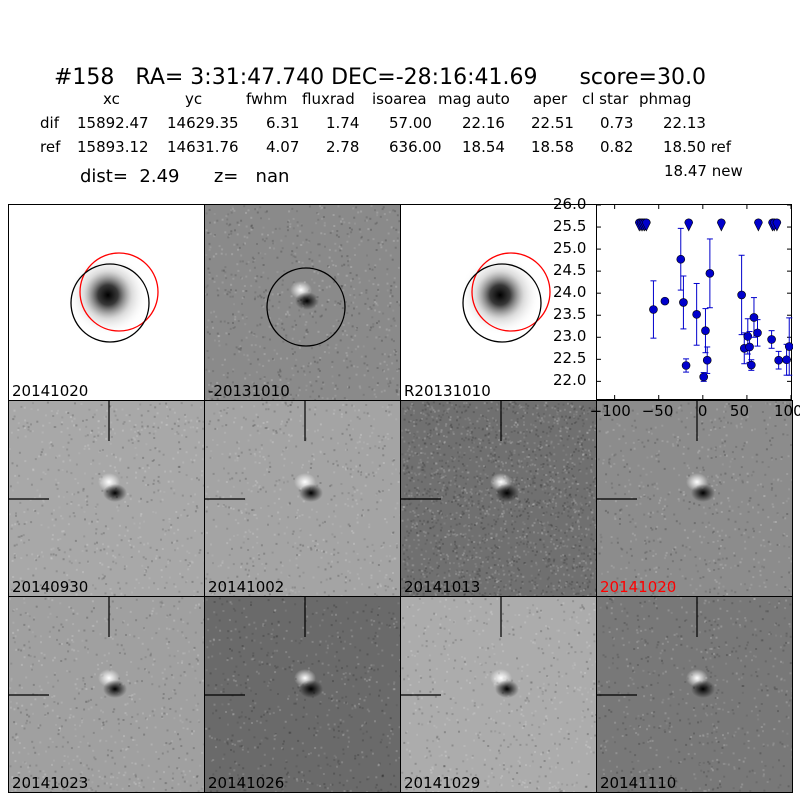 The image size is (800, 800). Describe the element at coordinates (617, 147) in the screenshot. I see `stats-cell: 0.82` at that location.